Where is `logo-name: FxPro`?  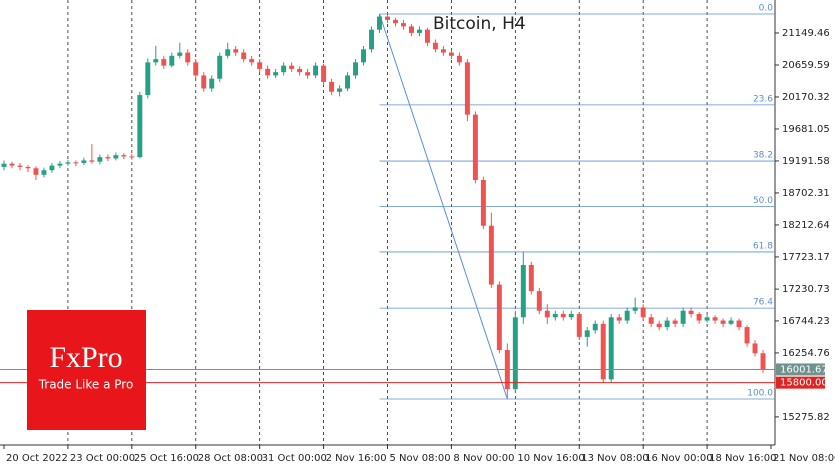
logo-name: FxPro is located at coordinates (85, 357).